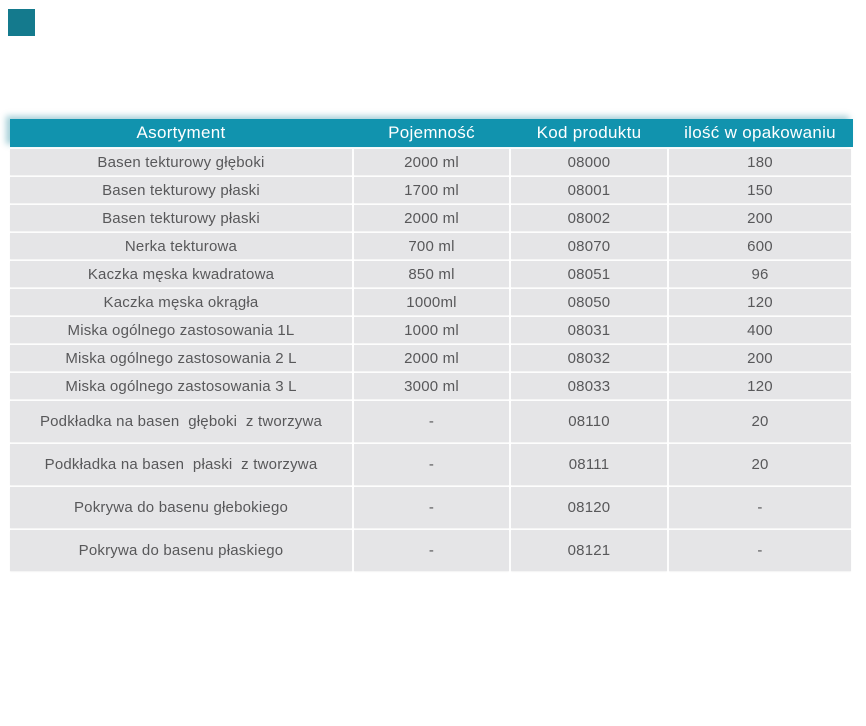  I want to click on table-cell: 08120, so click(589, 507).